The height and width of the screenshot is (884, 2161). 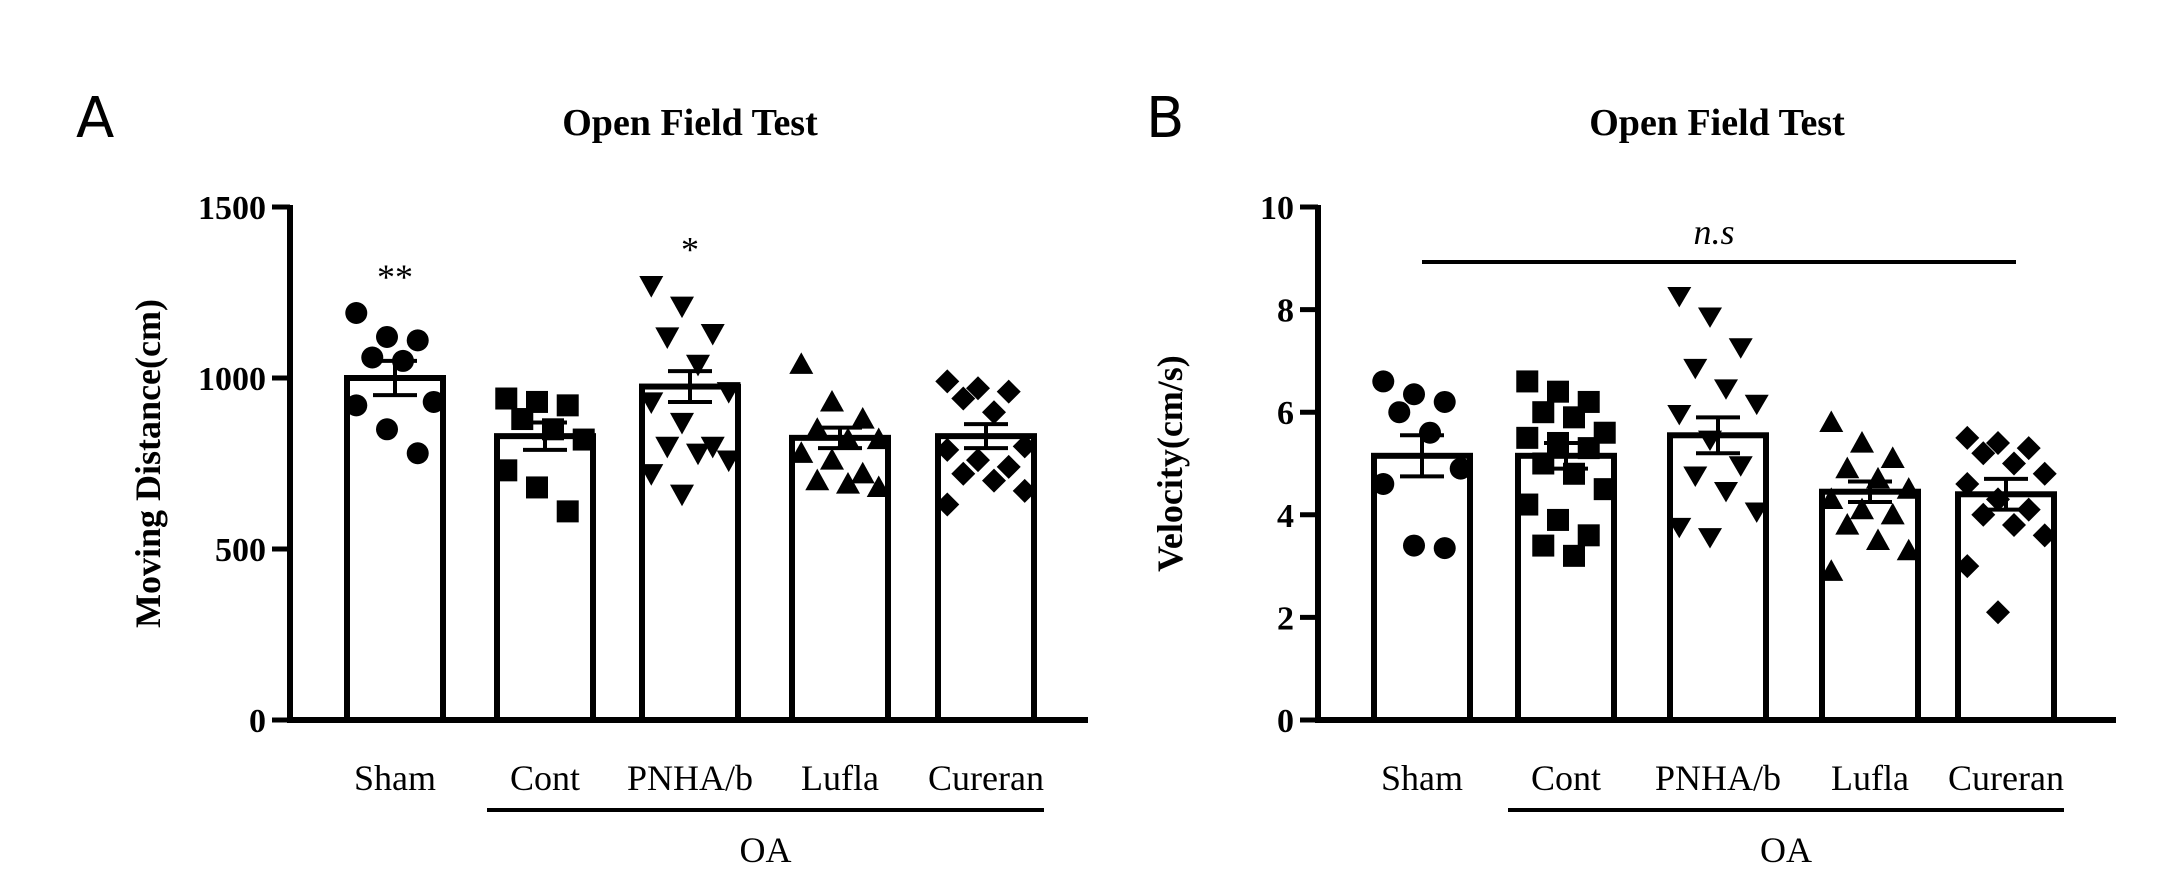 I want to click on significance-marker: *, so click(x=690, y=250).